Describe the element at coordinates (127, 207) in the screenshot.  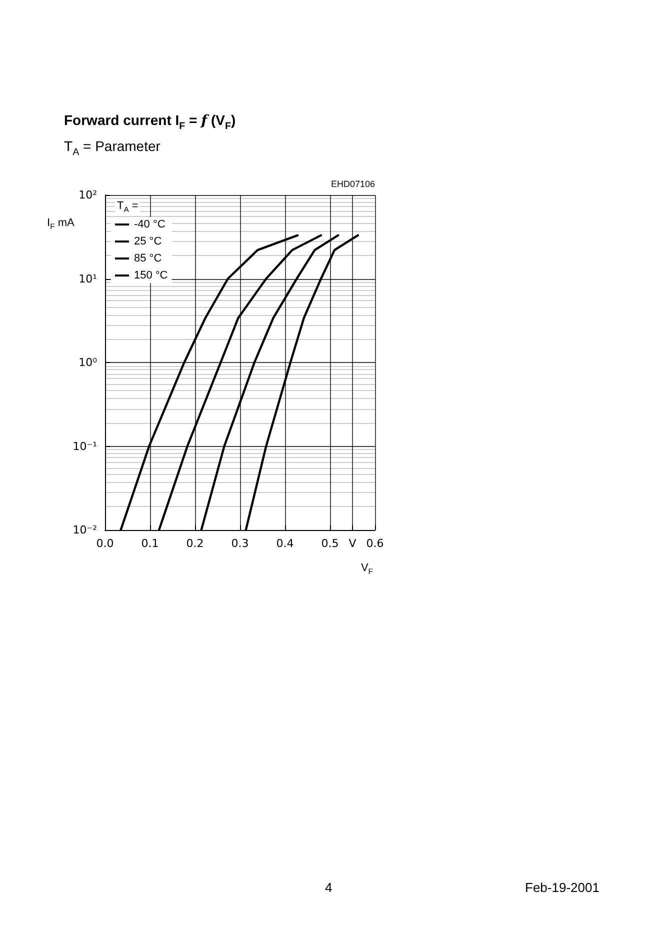
I see `legend-title: T$_{A}$ =` at that location.